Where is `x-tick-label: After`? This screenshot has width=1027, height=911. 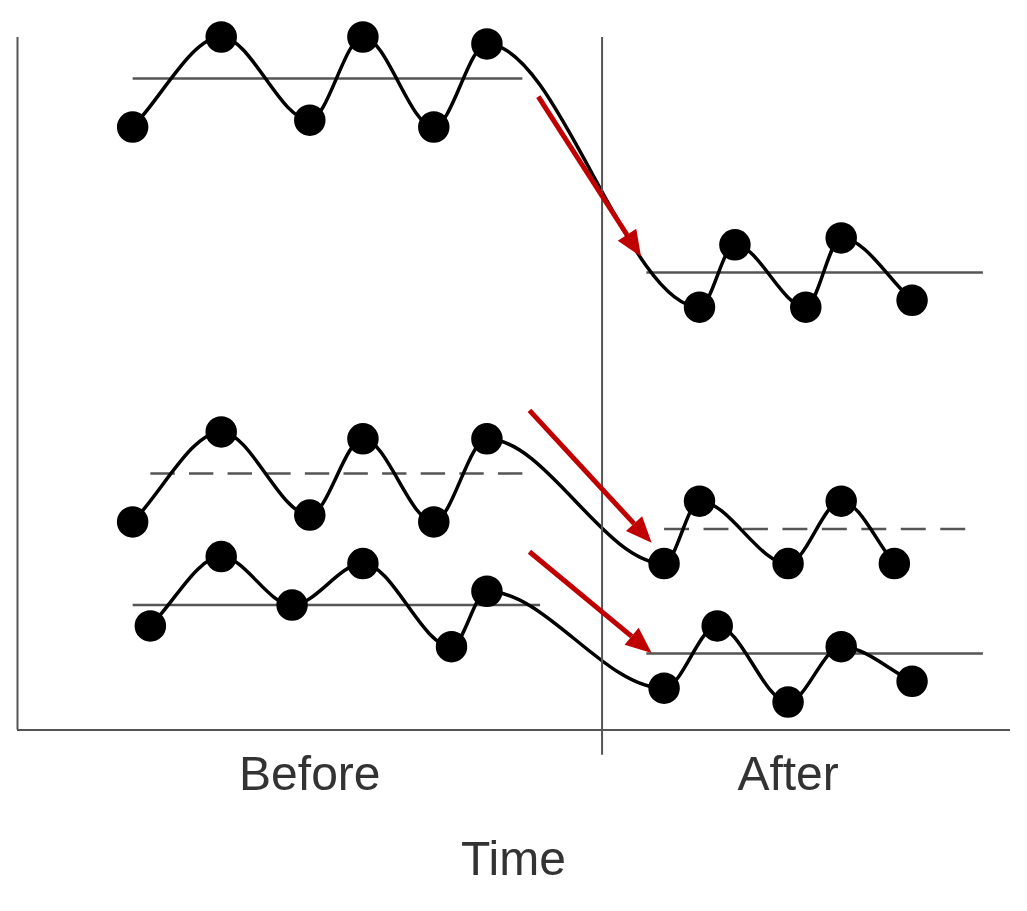
x-tick-label: After is located at coordinates (788, 773).